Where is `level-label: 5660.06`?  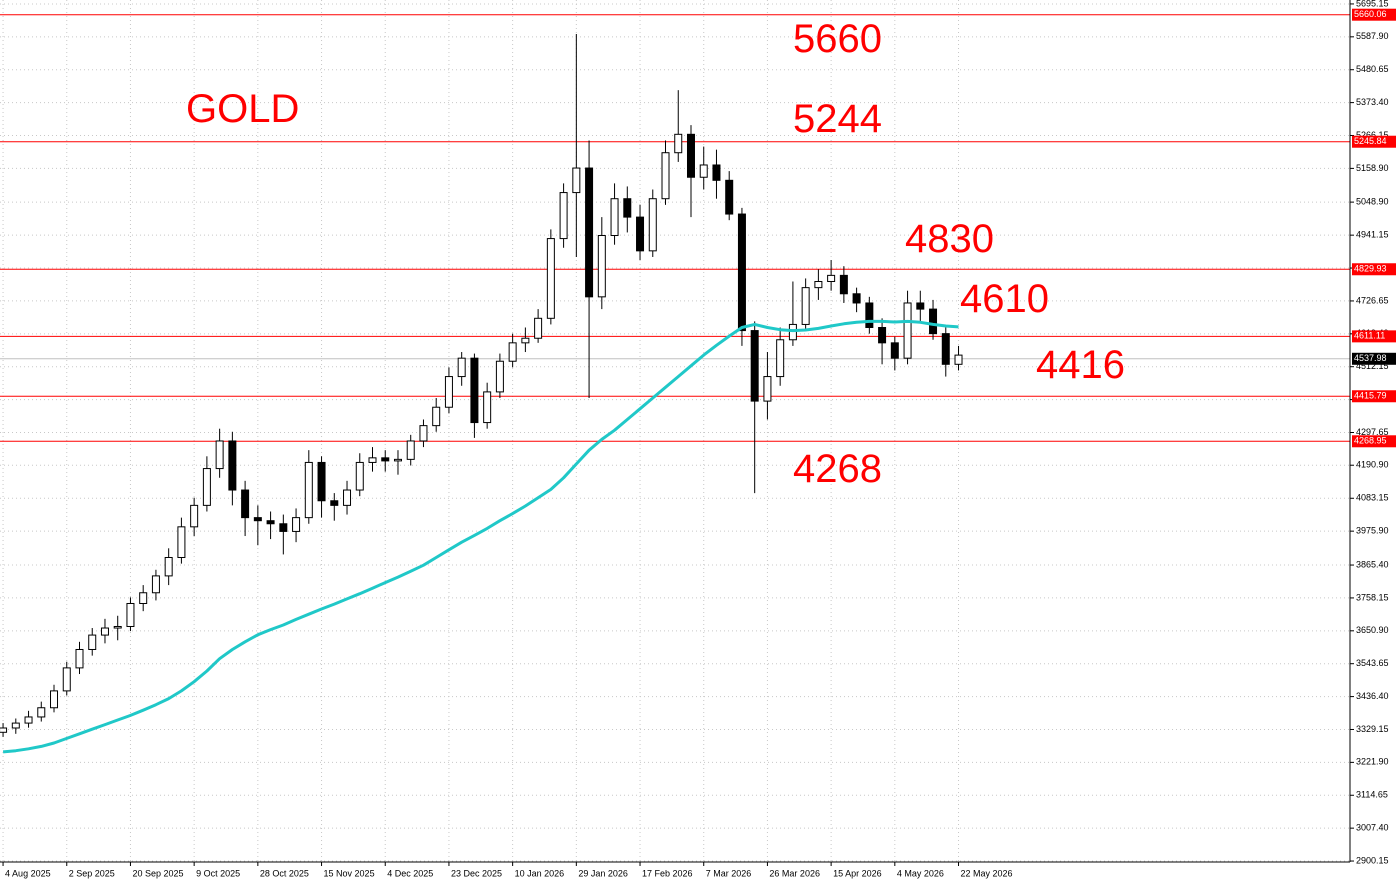 level-label: 5660.06 is located at coordinates (1370, 14).